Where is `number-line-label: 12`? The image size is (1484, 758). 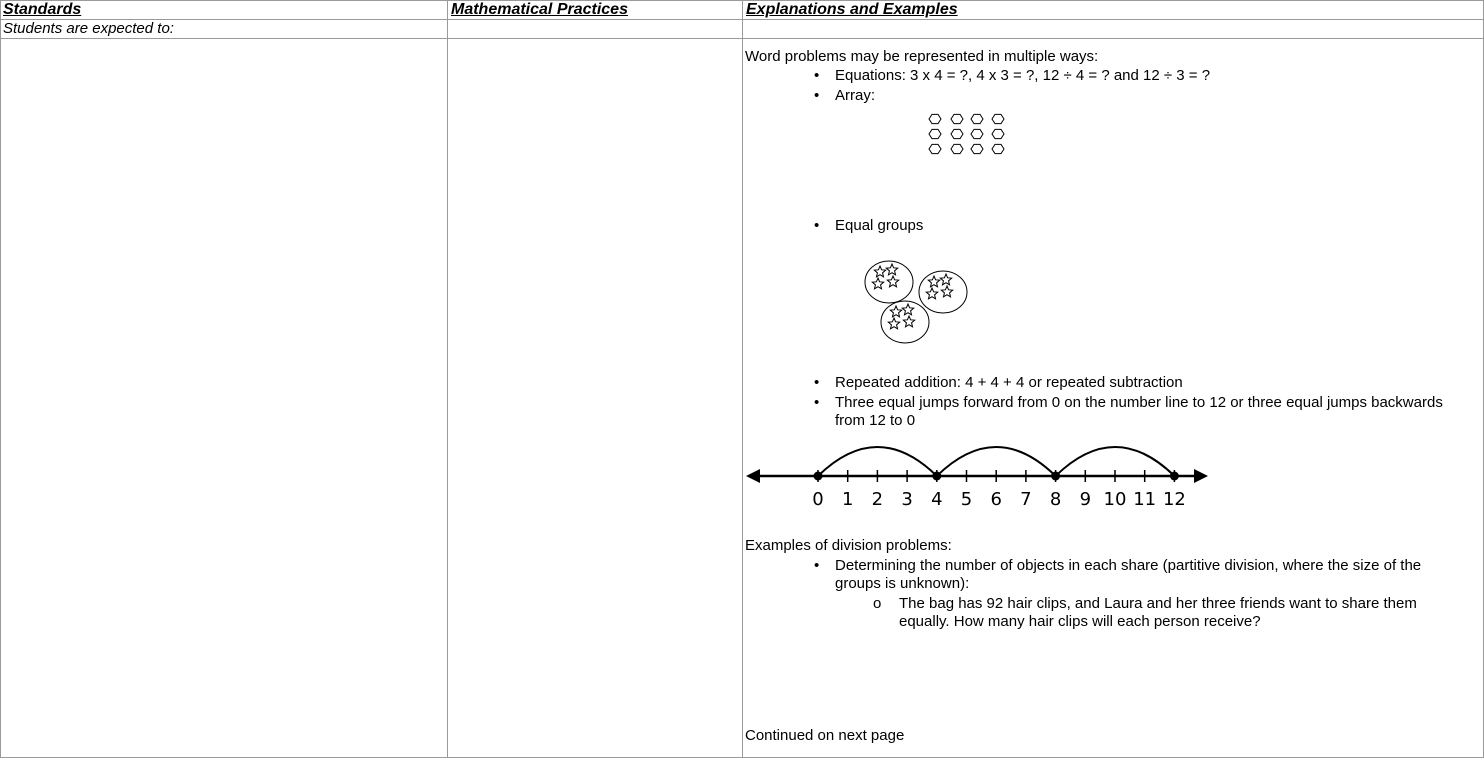
number-line-label: 12 is located at coordinates (1174, 499).